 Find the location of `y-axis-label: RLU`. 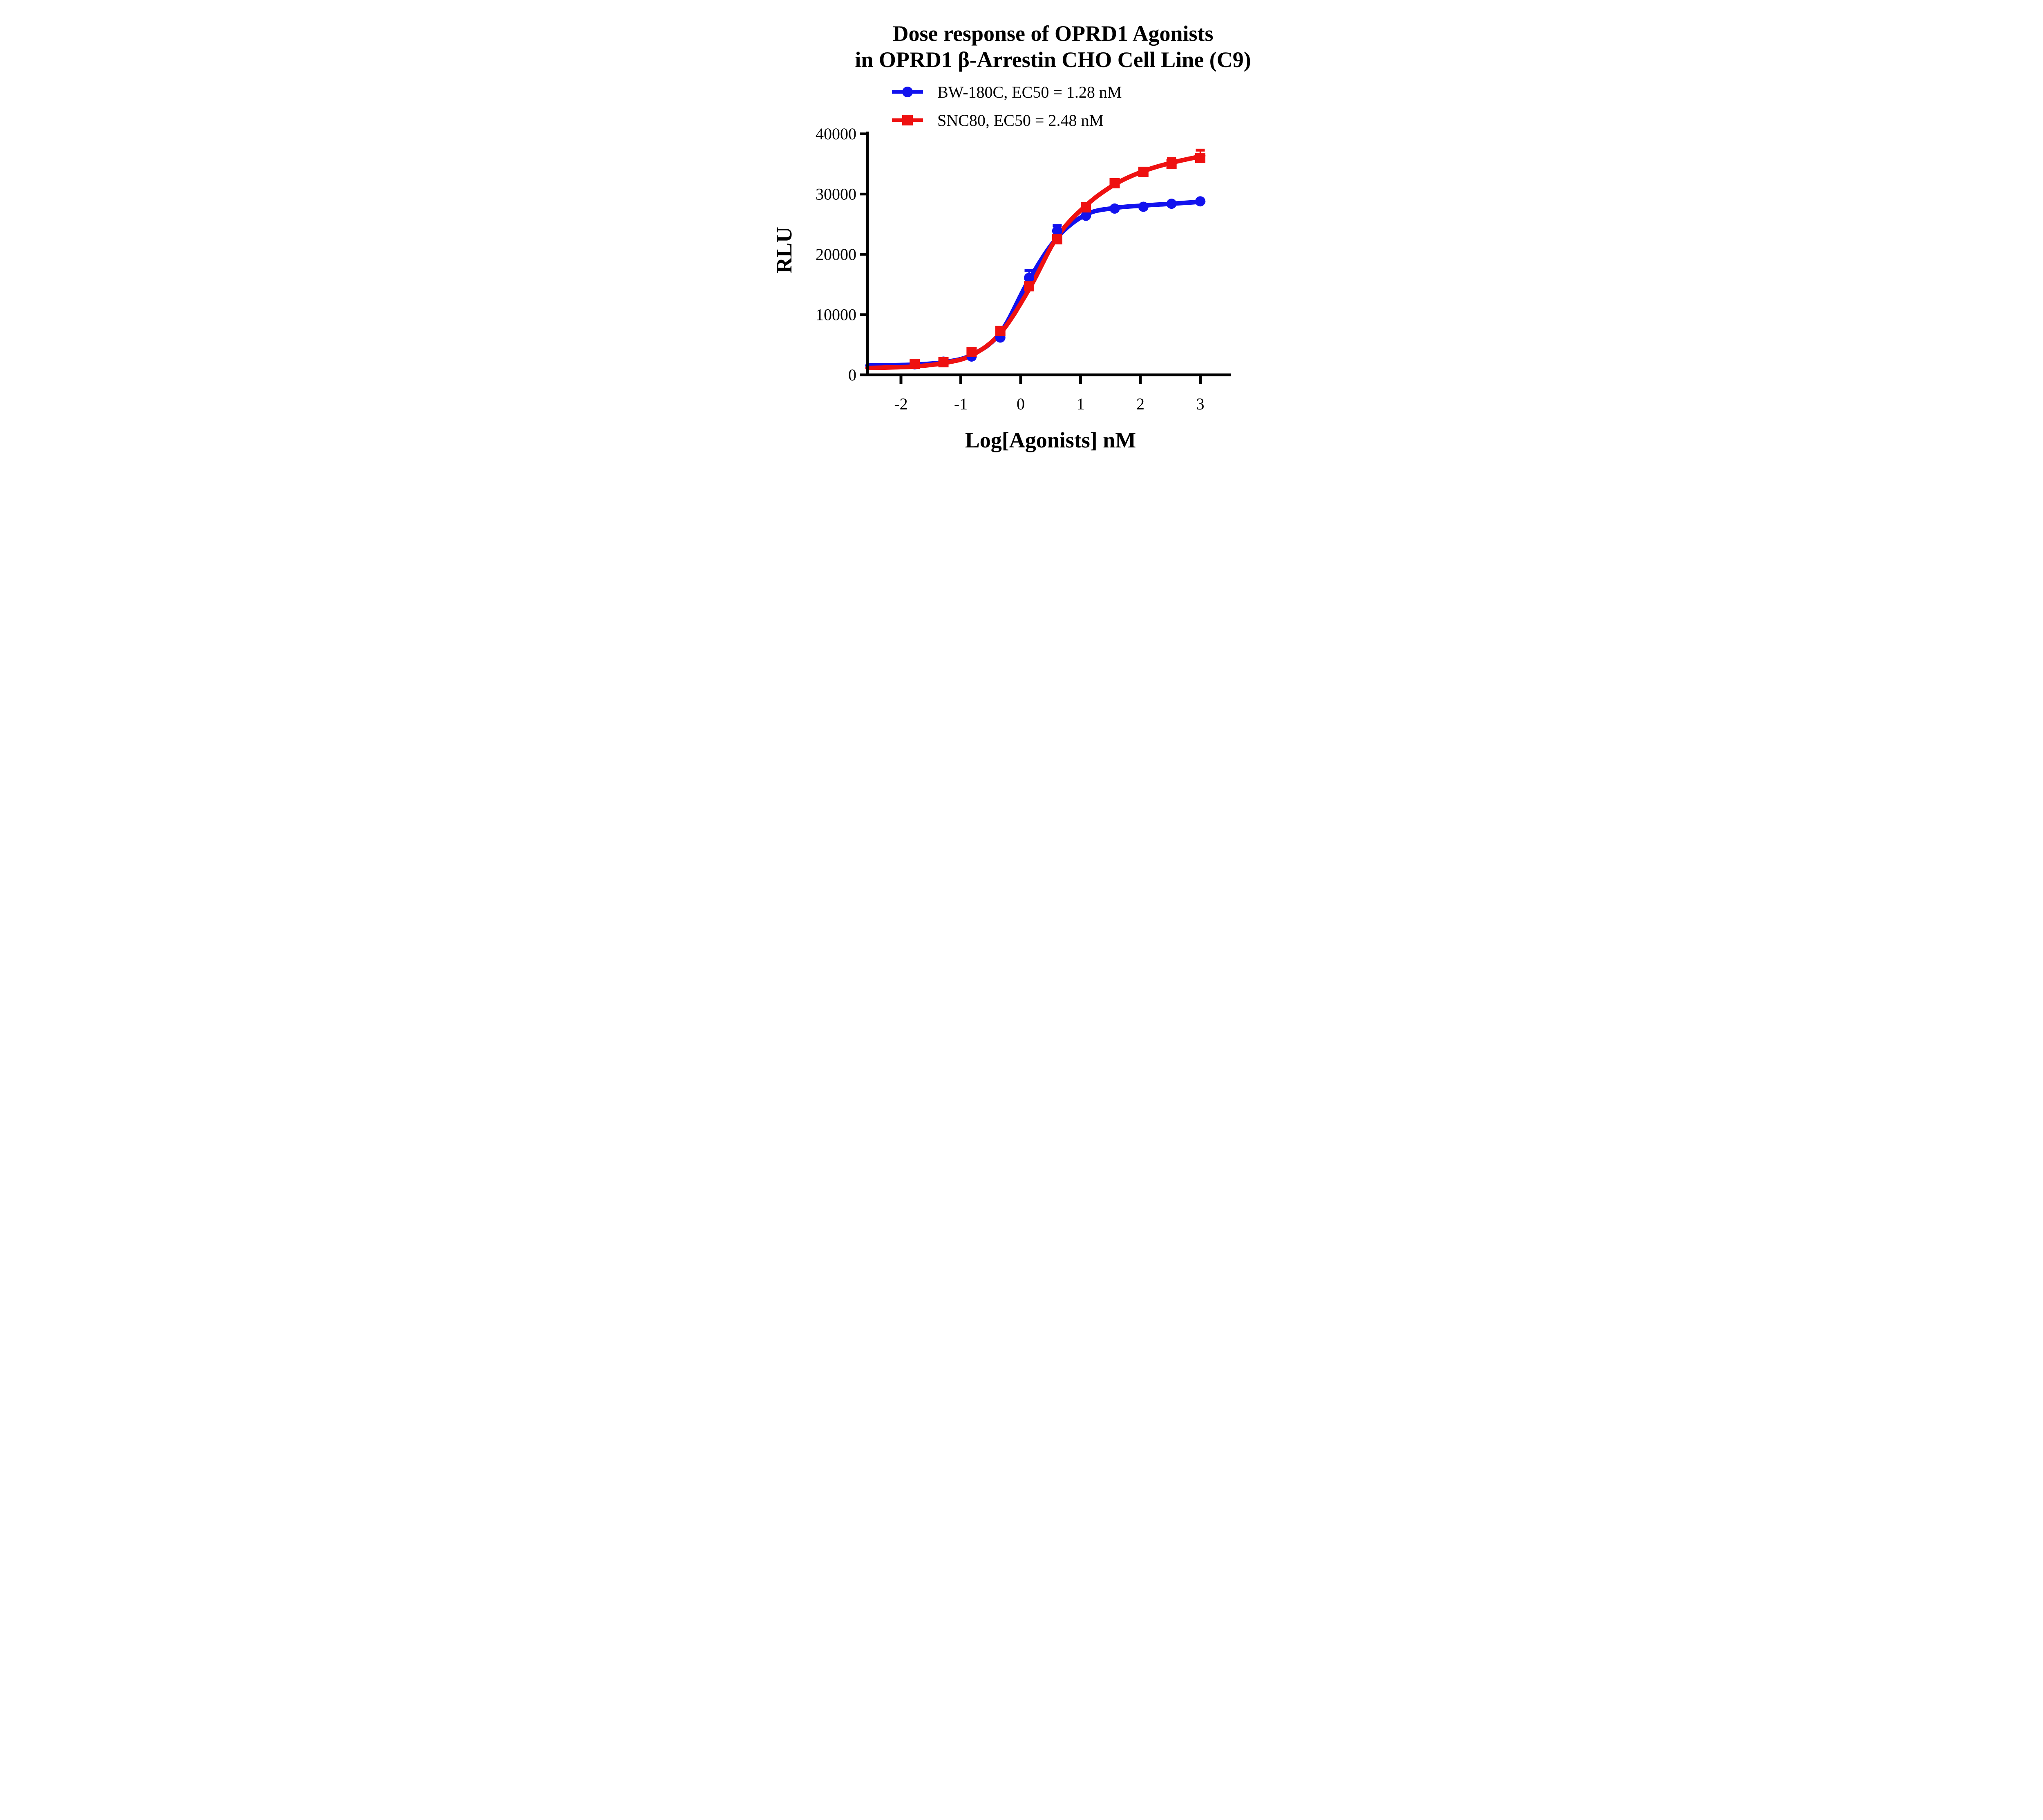

y-axis-label: RLU is located at coordinates (784, 250).